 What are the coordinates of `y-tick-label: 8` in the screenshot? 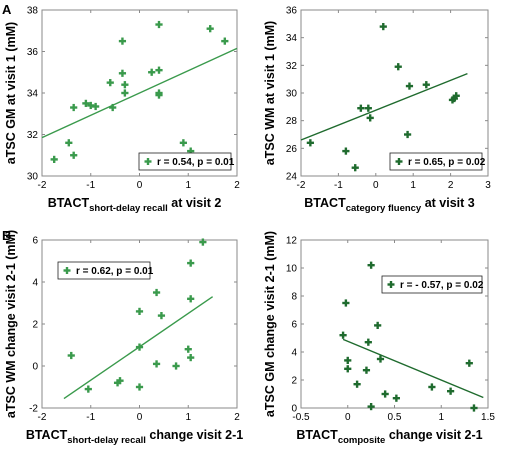 It's located at (294, 297).